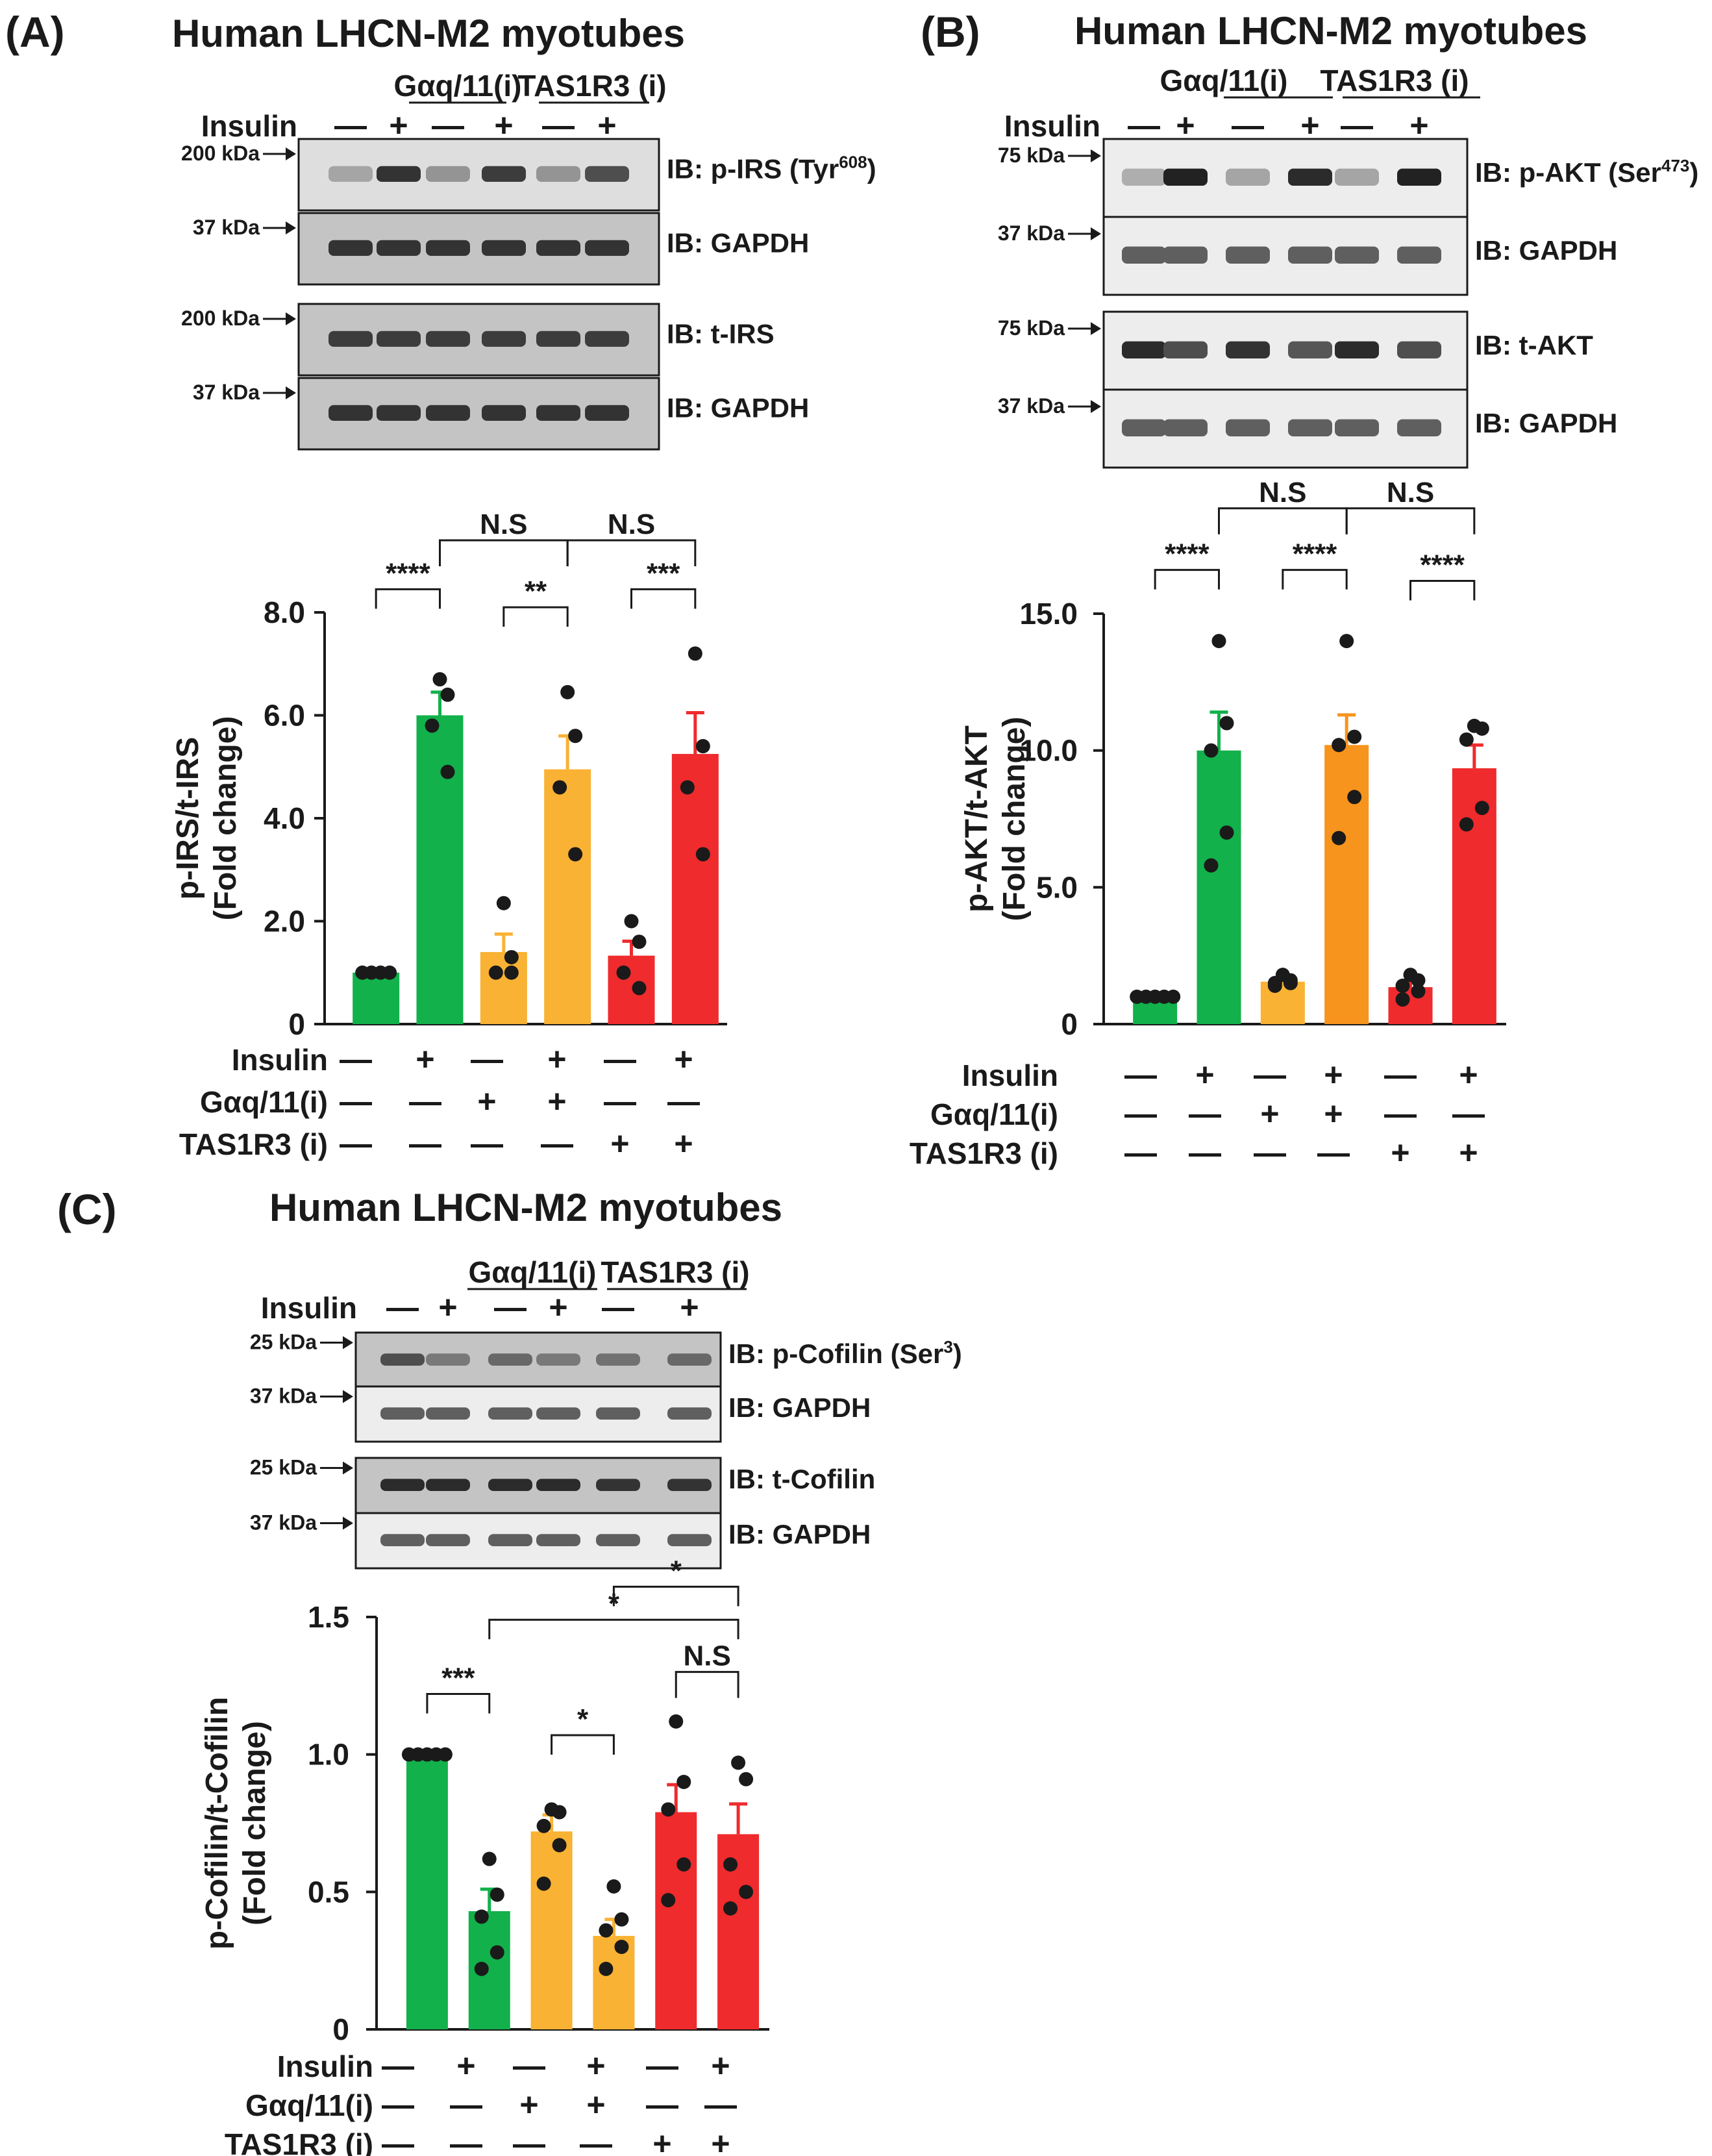 Image resolution: width=1712 pixels, height=2156 pixels. Describe the element at coordinates (284, 921) in the screenshot. I see `y-tick-label: 2.0` at that location.